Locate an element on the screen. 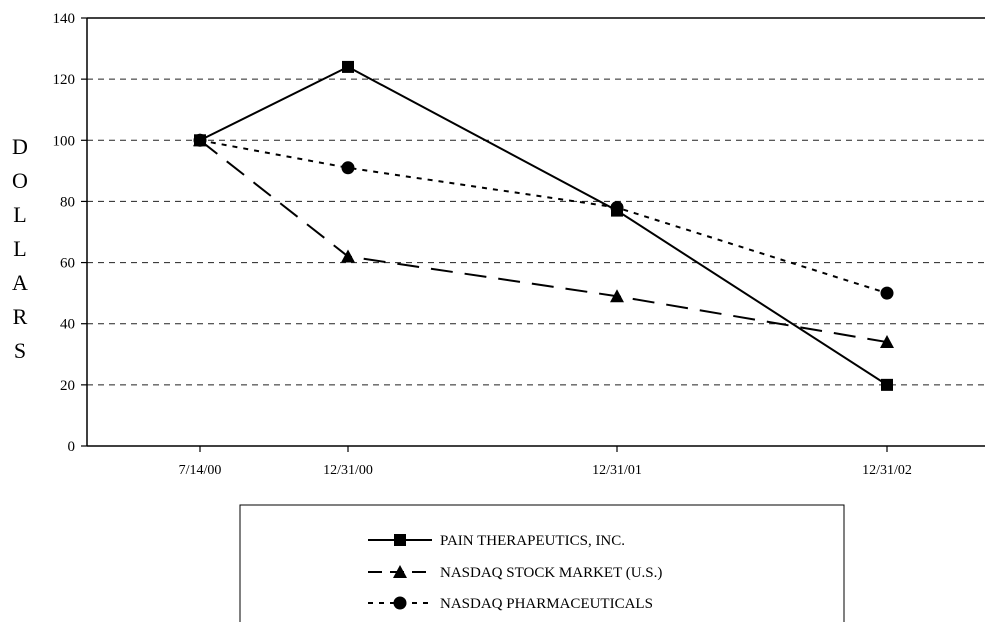 The height and width of the screenshot is (627, 989). legend-entry-label: NASDAQ STOCK MARKET (U.S.) is located at coordinates (551, 573).